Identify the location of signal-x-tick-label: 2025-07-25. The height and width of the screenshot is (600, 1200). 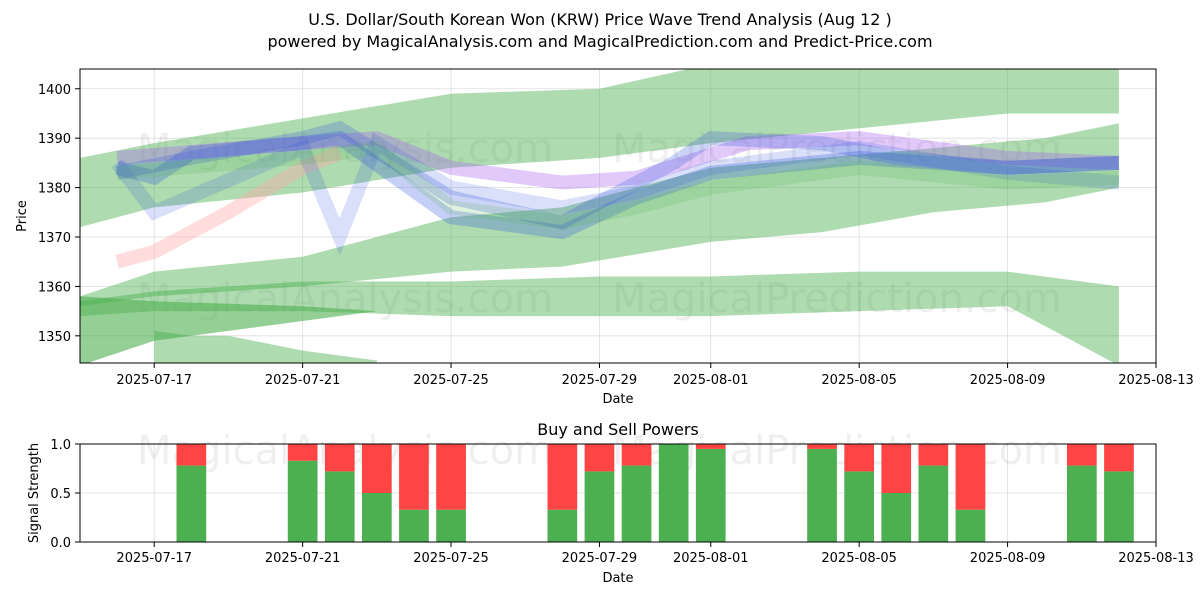
(451, 558).